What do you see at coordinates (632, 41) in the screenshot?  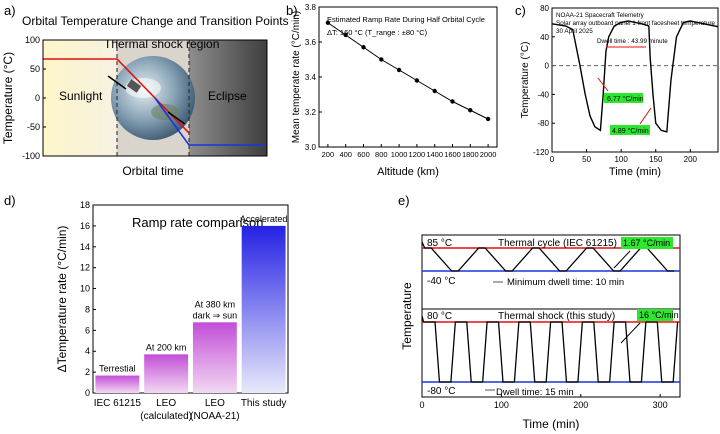 I see `dwell-annotation: Dwell time : 43.99 minute` at bounding box center [632, 41].